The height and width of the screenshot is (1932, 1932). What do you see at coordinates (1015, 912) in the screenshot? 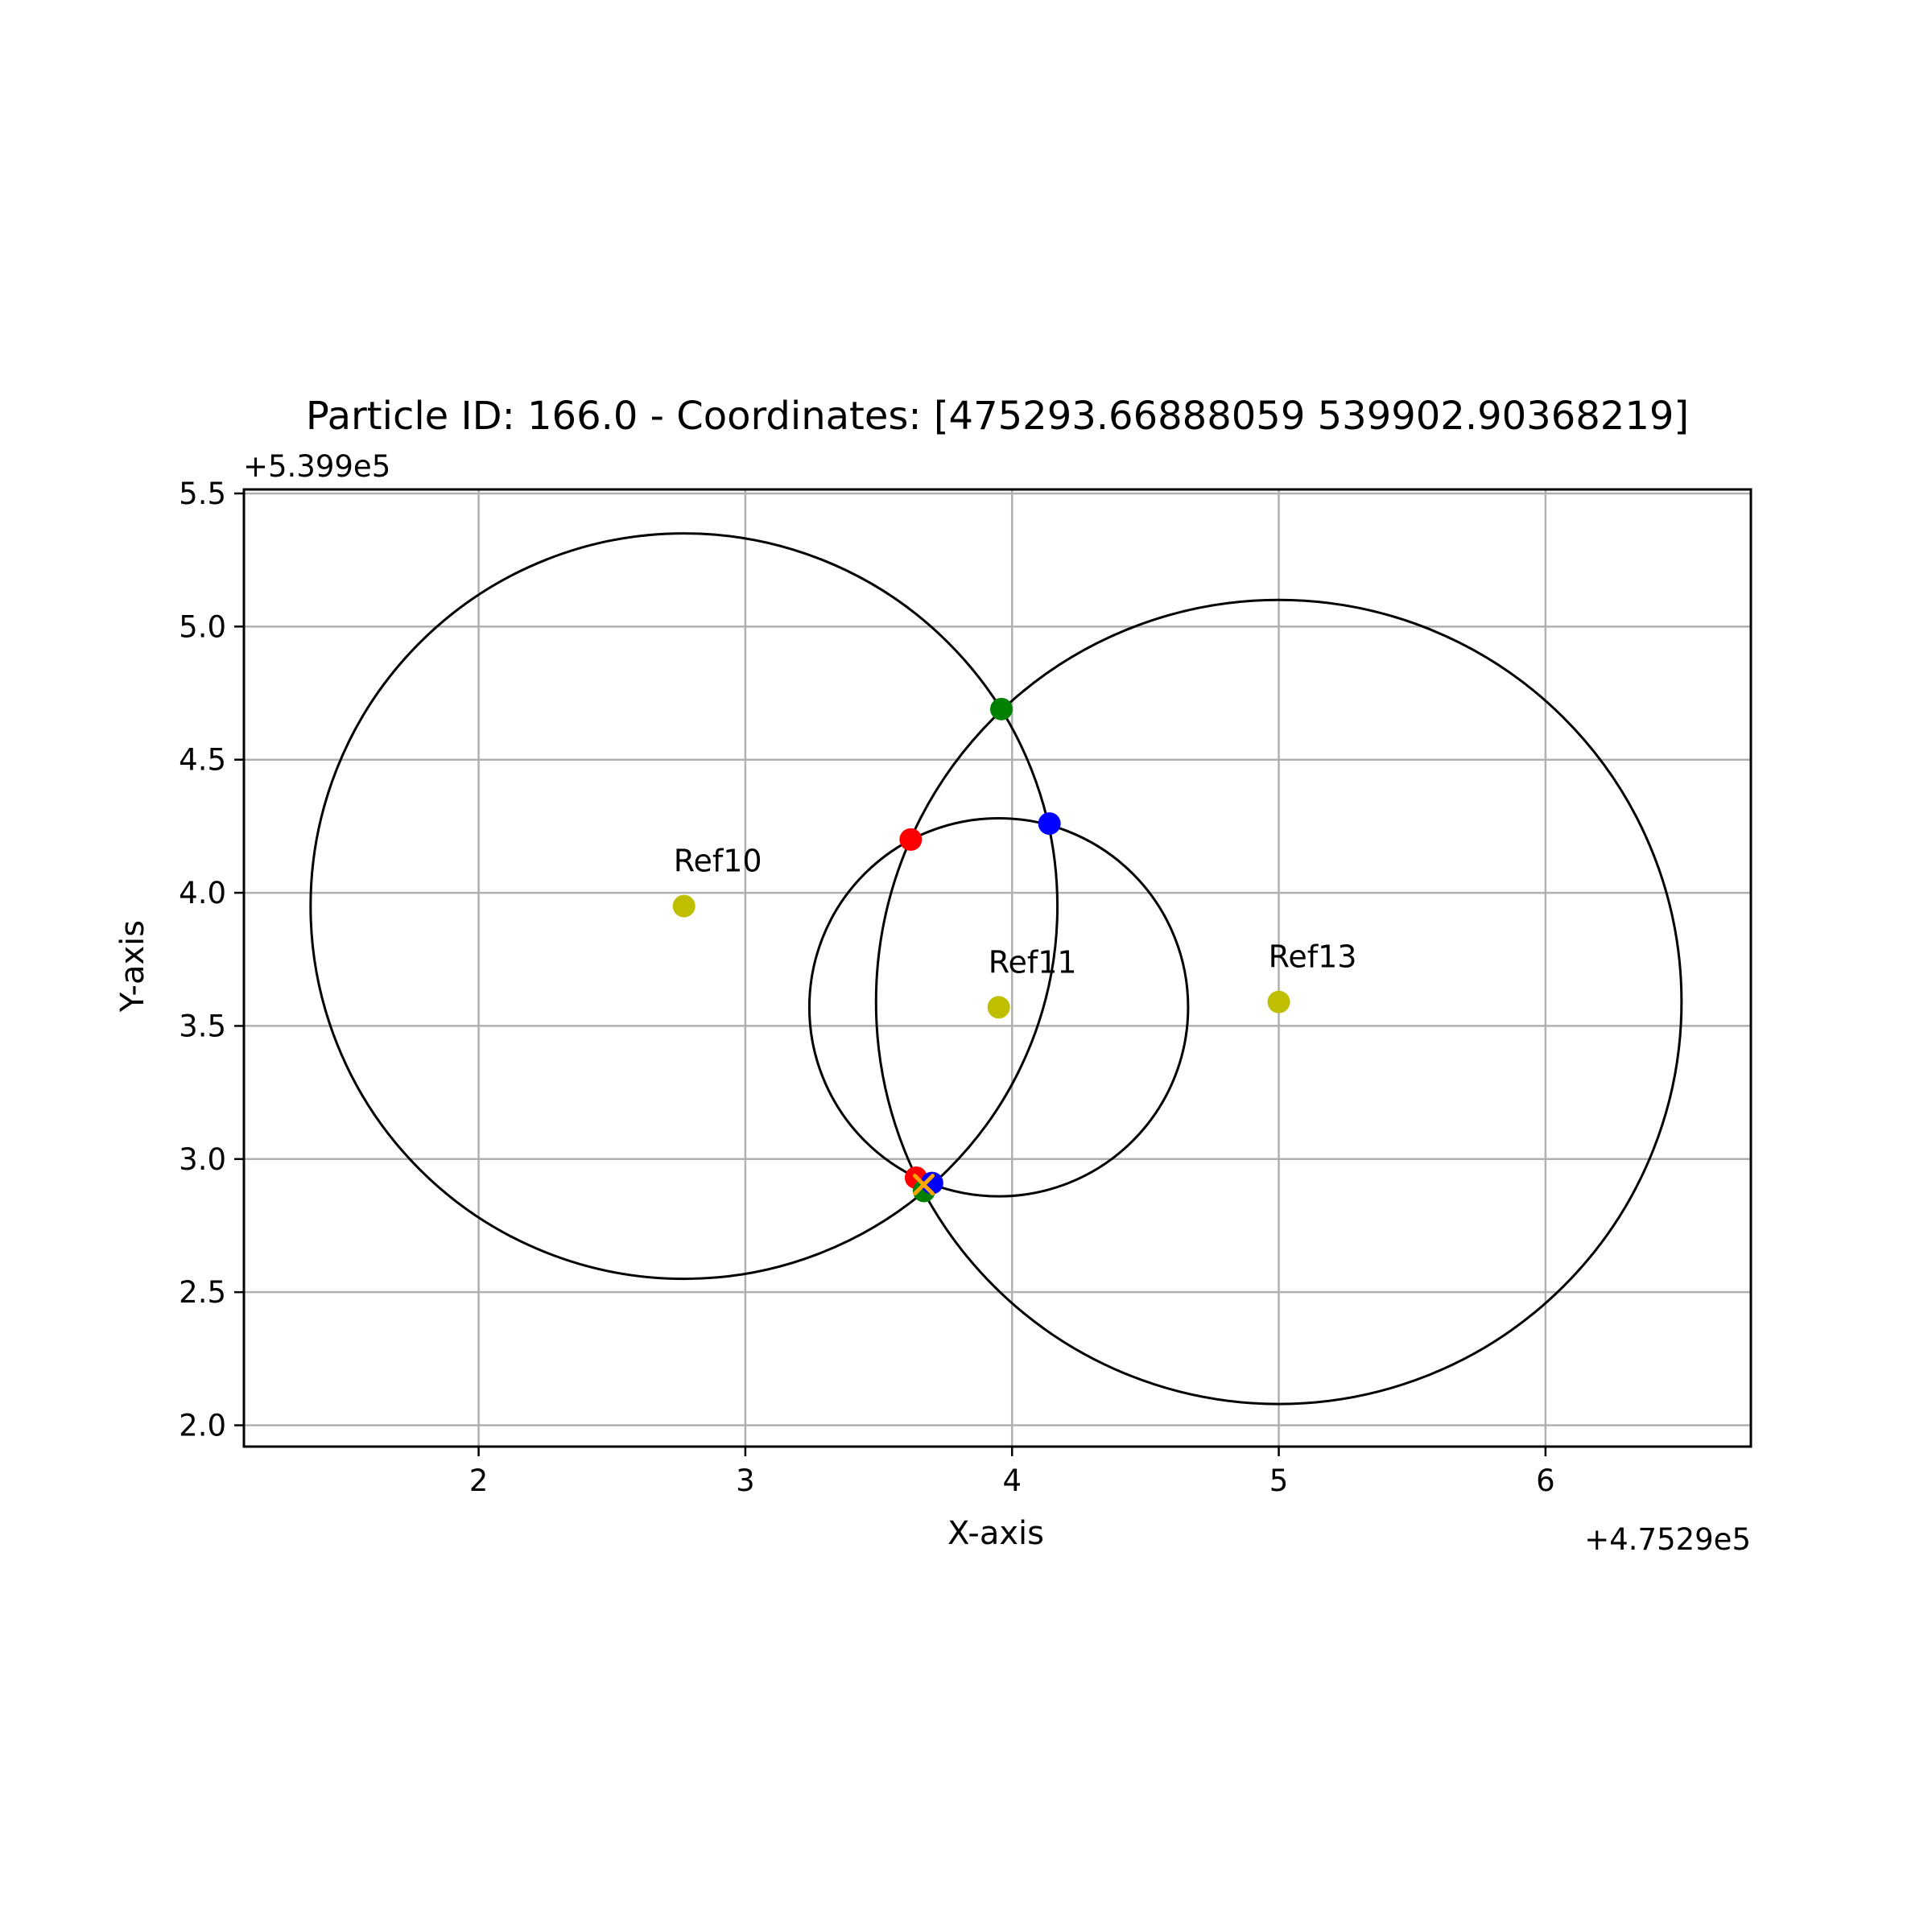
I see `point-labels: Ref10 Ref11 Ref13` at bounding box center [1015, 912].